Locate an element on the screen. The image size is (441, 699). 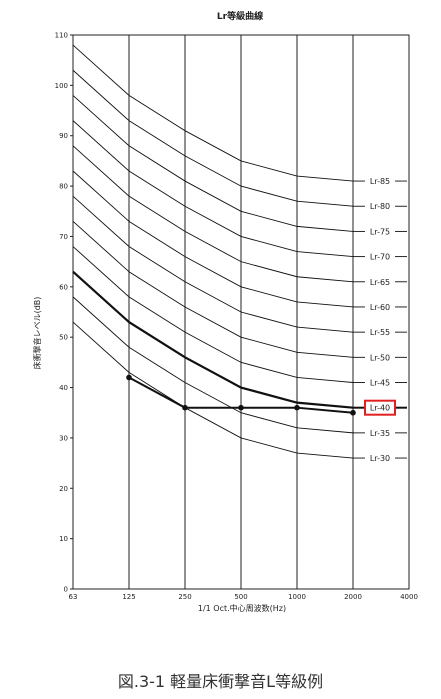
series-label: Lr-60 is located at coordinates (380, 307).